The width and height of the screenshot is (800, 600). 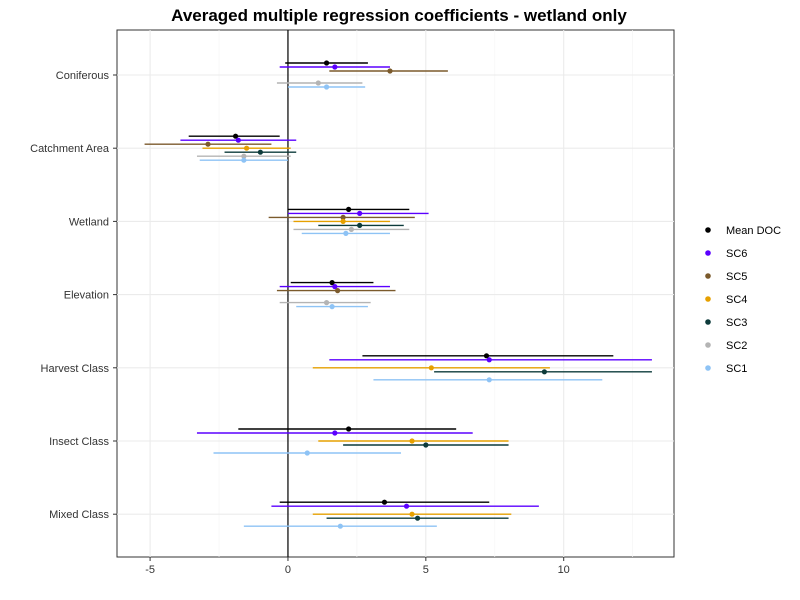 I want to click on legend-label: SC4, so click(x=736, y=300).